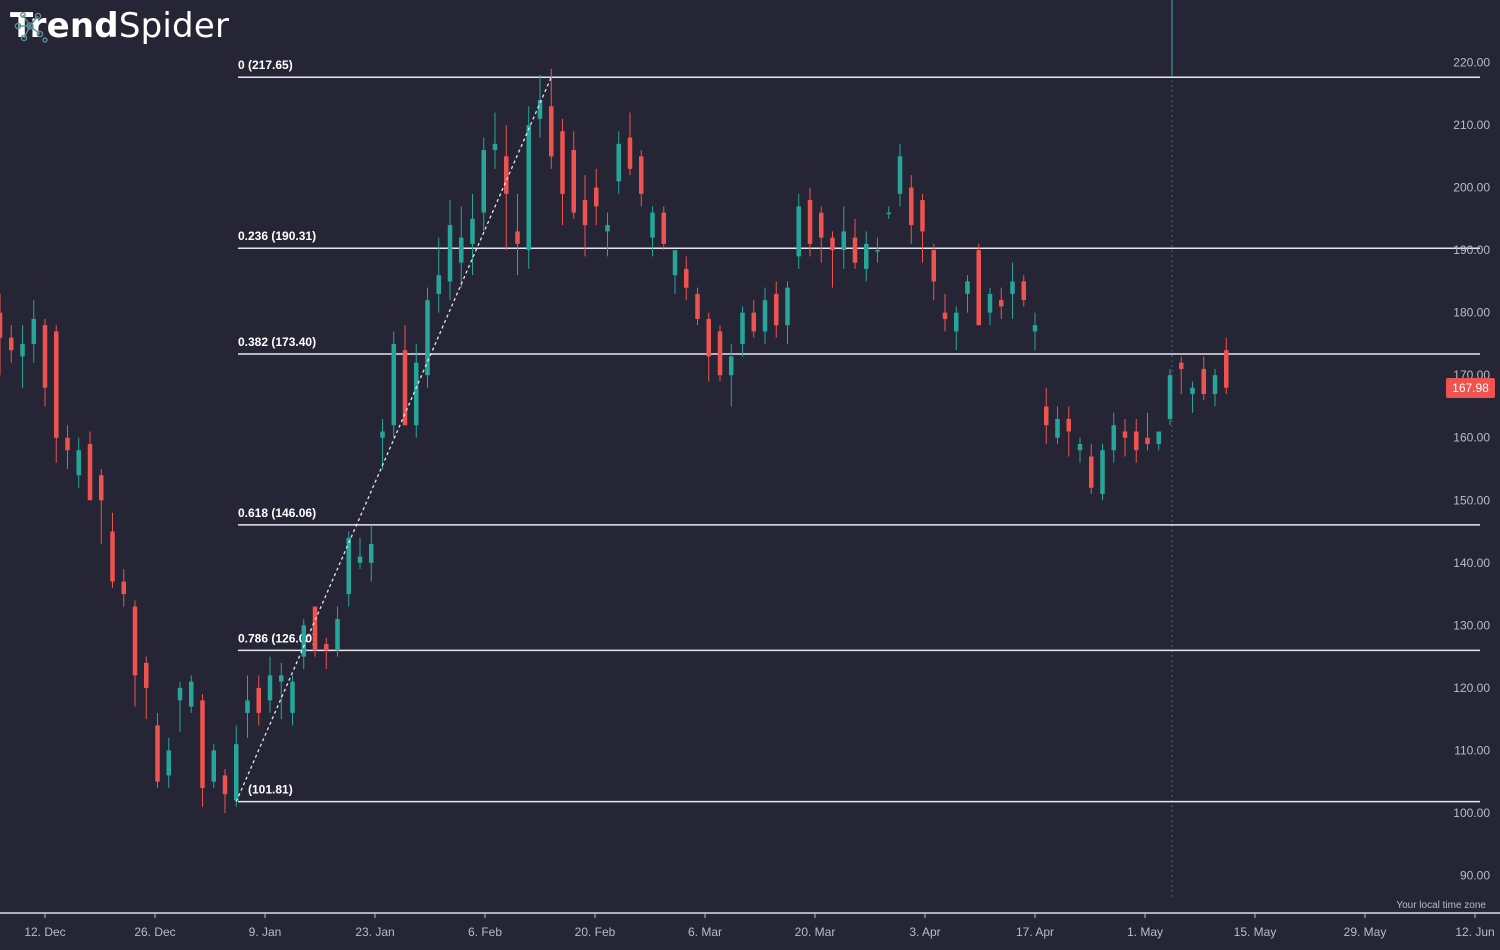  What do you see at coordinates (1471, 125) in the screenshot?
I see `y-tick-label: 210.00` at bounding box center [1471, 125].